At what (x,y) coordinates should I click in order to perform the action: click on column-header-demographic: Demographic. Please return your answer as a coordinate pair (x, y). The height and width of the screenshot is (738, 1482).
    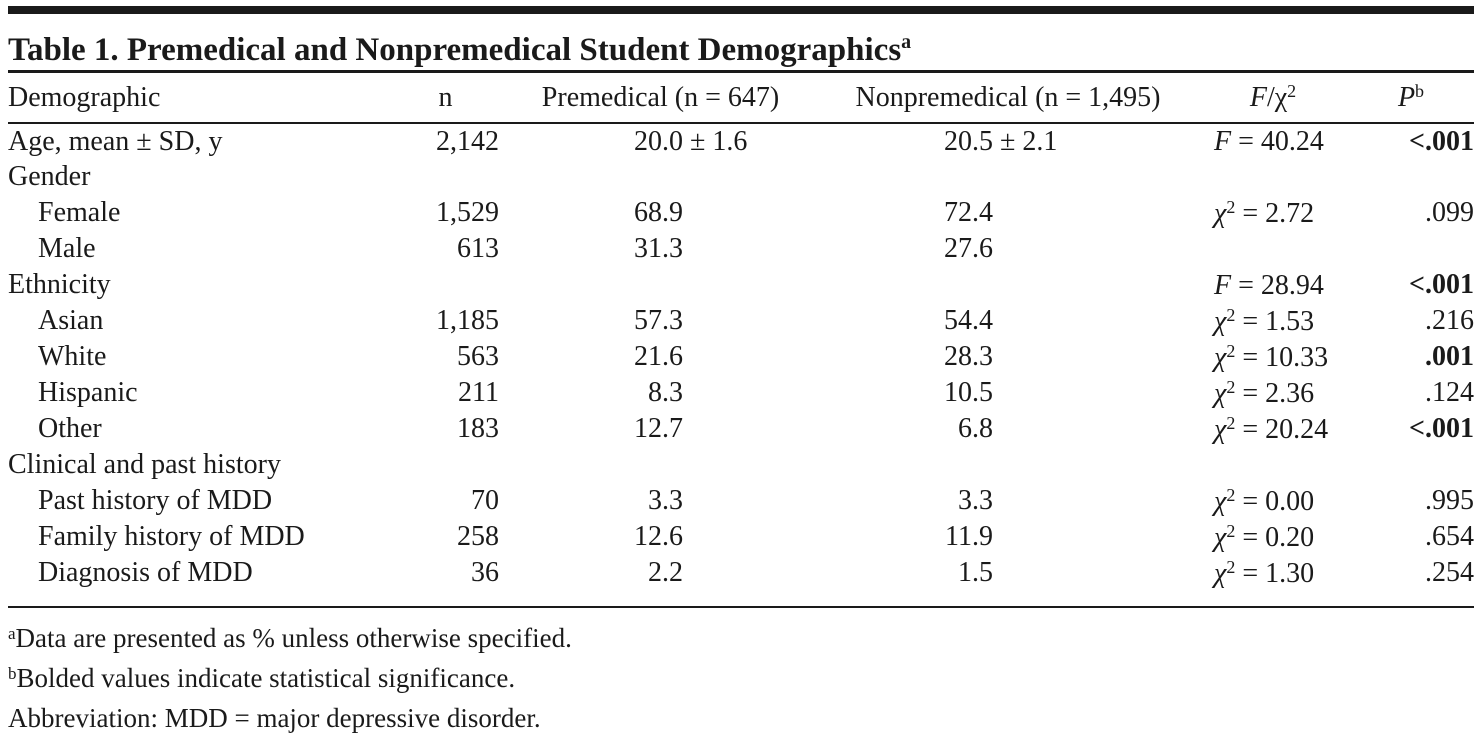
    Looking at the image, I should click on (198, 98).